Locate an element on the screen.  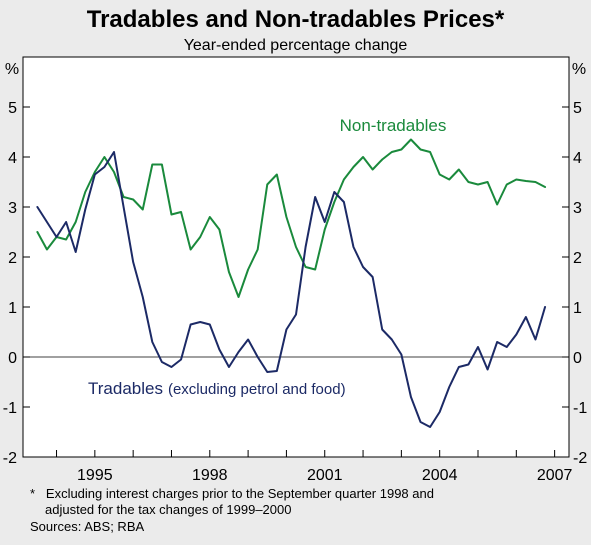
y-tick-label-right: 4 is located at coordinates (577, 158).